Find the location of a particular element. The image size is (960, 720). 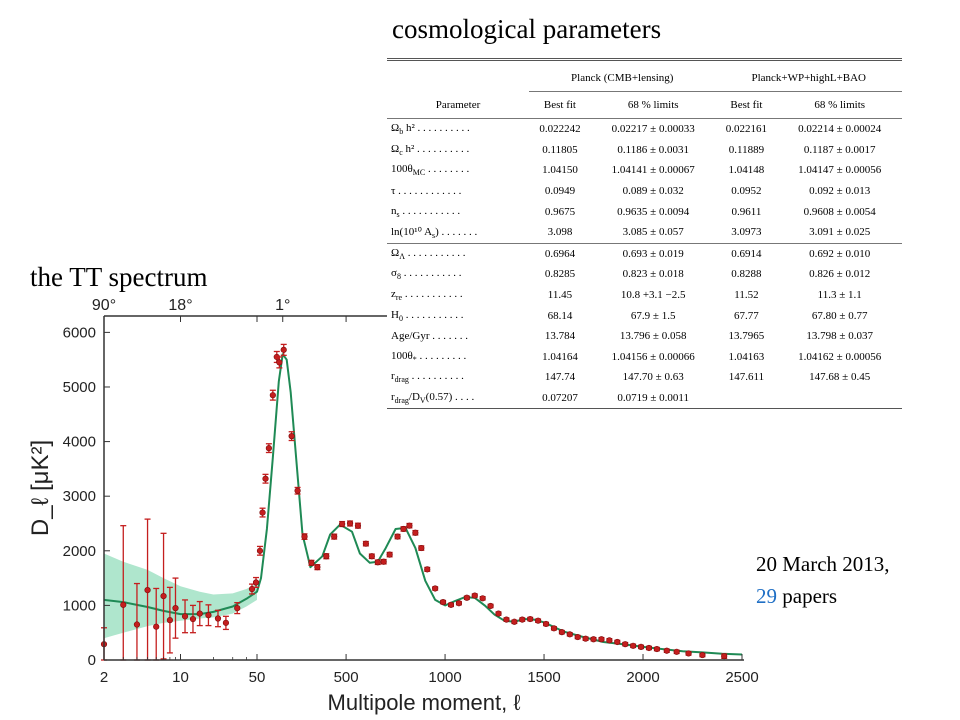

release-date: 20 March 2013, is located at coordinates (823, 564).